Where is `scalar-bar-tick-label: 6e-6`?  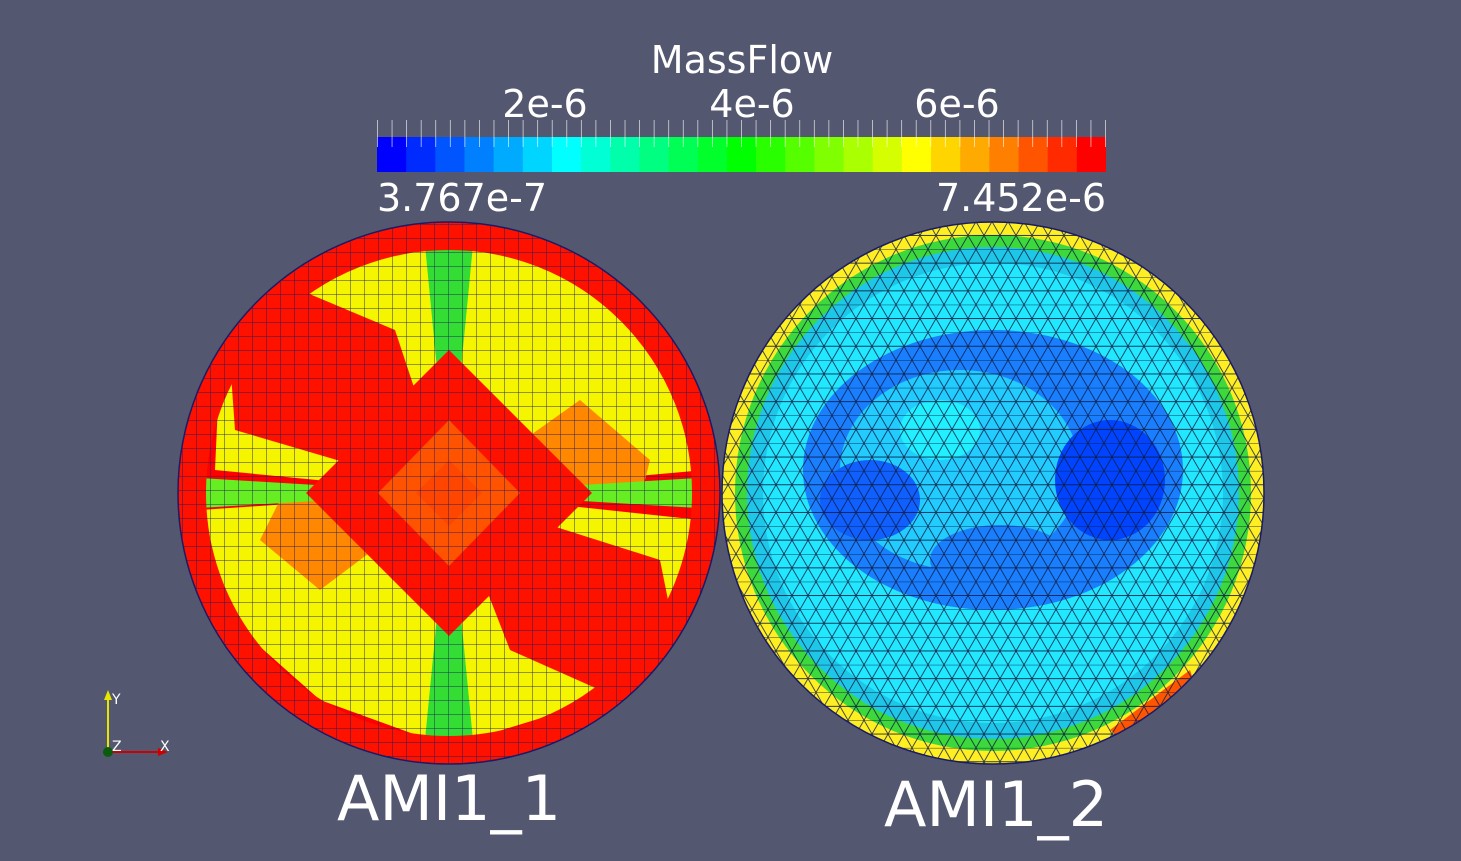
scalar-bar-tick-label: 6e-6 is located at coordinates (957, 104).